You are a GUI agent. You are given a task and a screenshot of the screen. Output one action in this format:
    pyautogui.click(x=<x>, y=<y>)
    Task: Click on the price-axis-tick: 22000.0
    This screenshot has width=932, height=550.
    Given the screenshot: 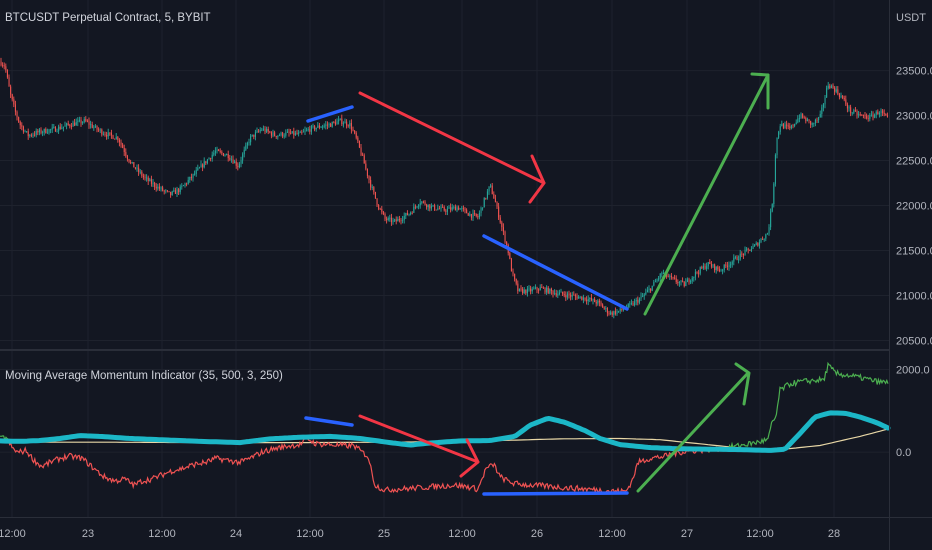 What is the action you would take?
    pyautogui.click(x=914, y=207)
    